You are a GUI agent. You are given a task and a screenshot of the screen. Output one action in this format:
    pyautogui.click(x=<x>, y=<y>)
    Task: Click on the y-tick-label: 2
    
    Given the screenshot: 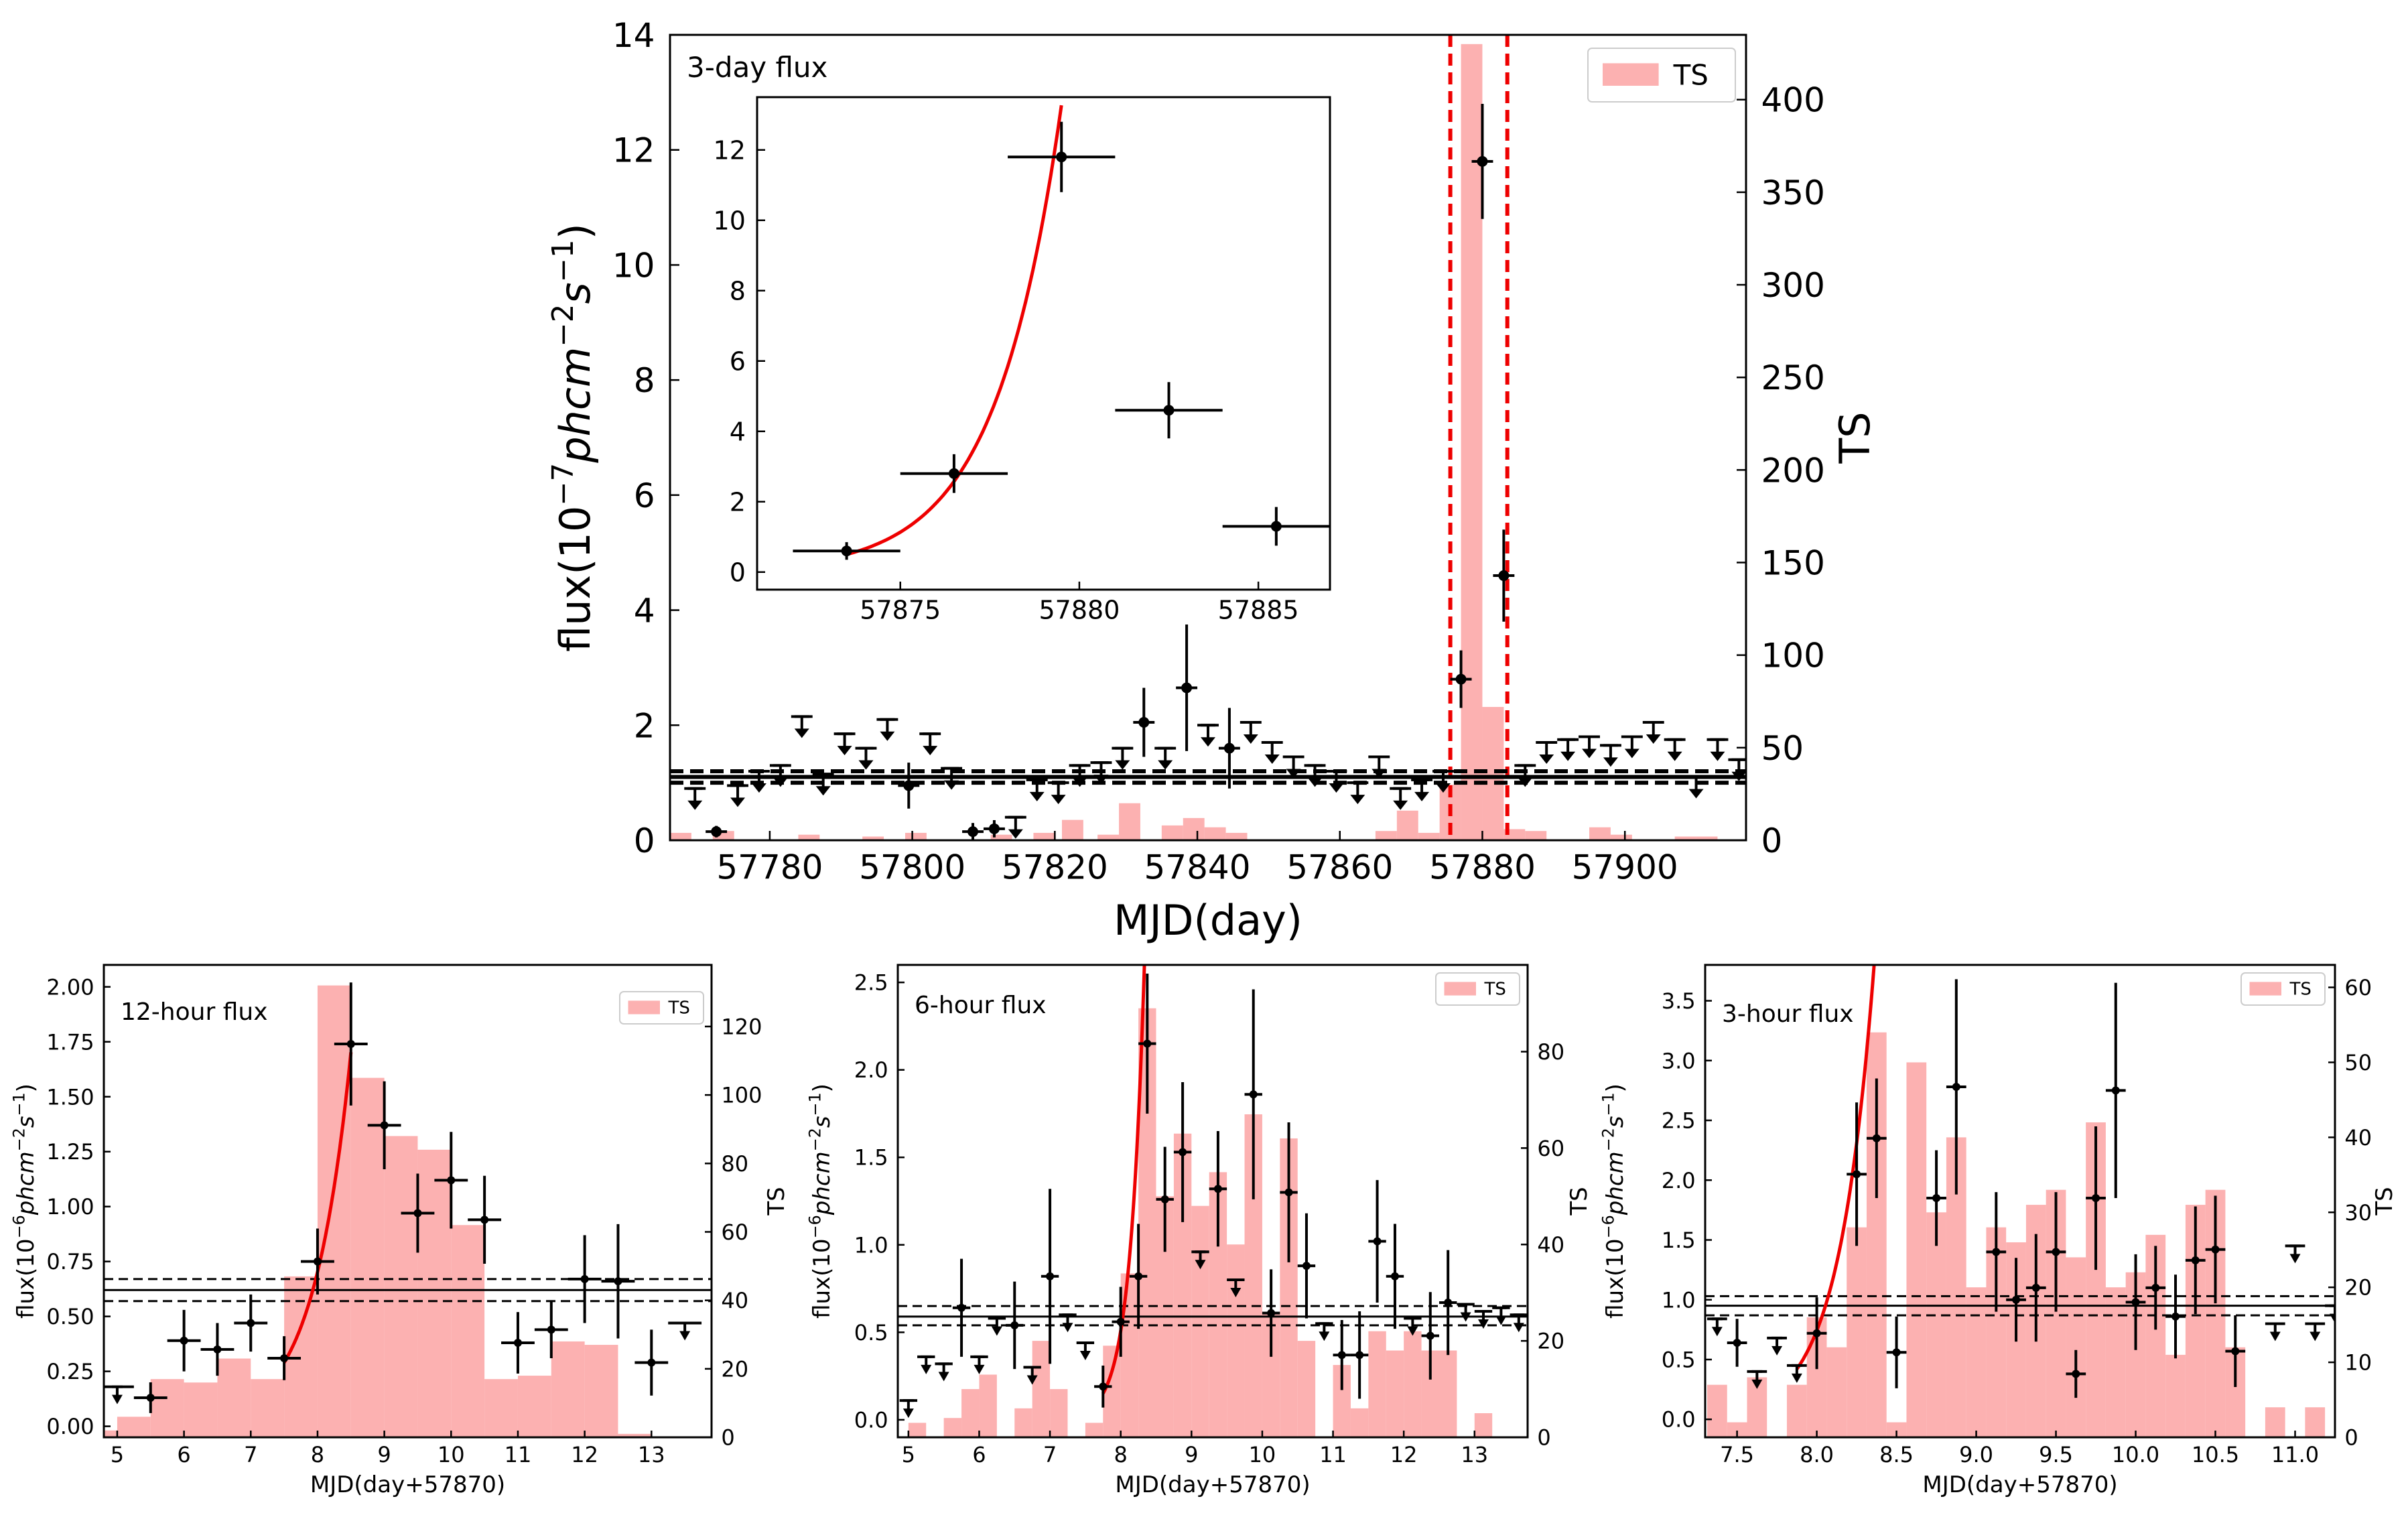 What is the action you would take?
    pyautogui.click(x=644, y=726)
    